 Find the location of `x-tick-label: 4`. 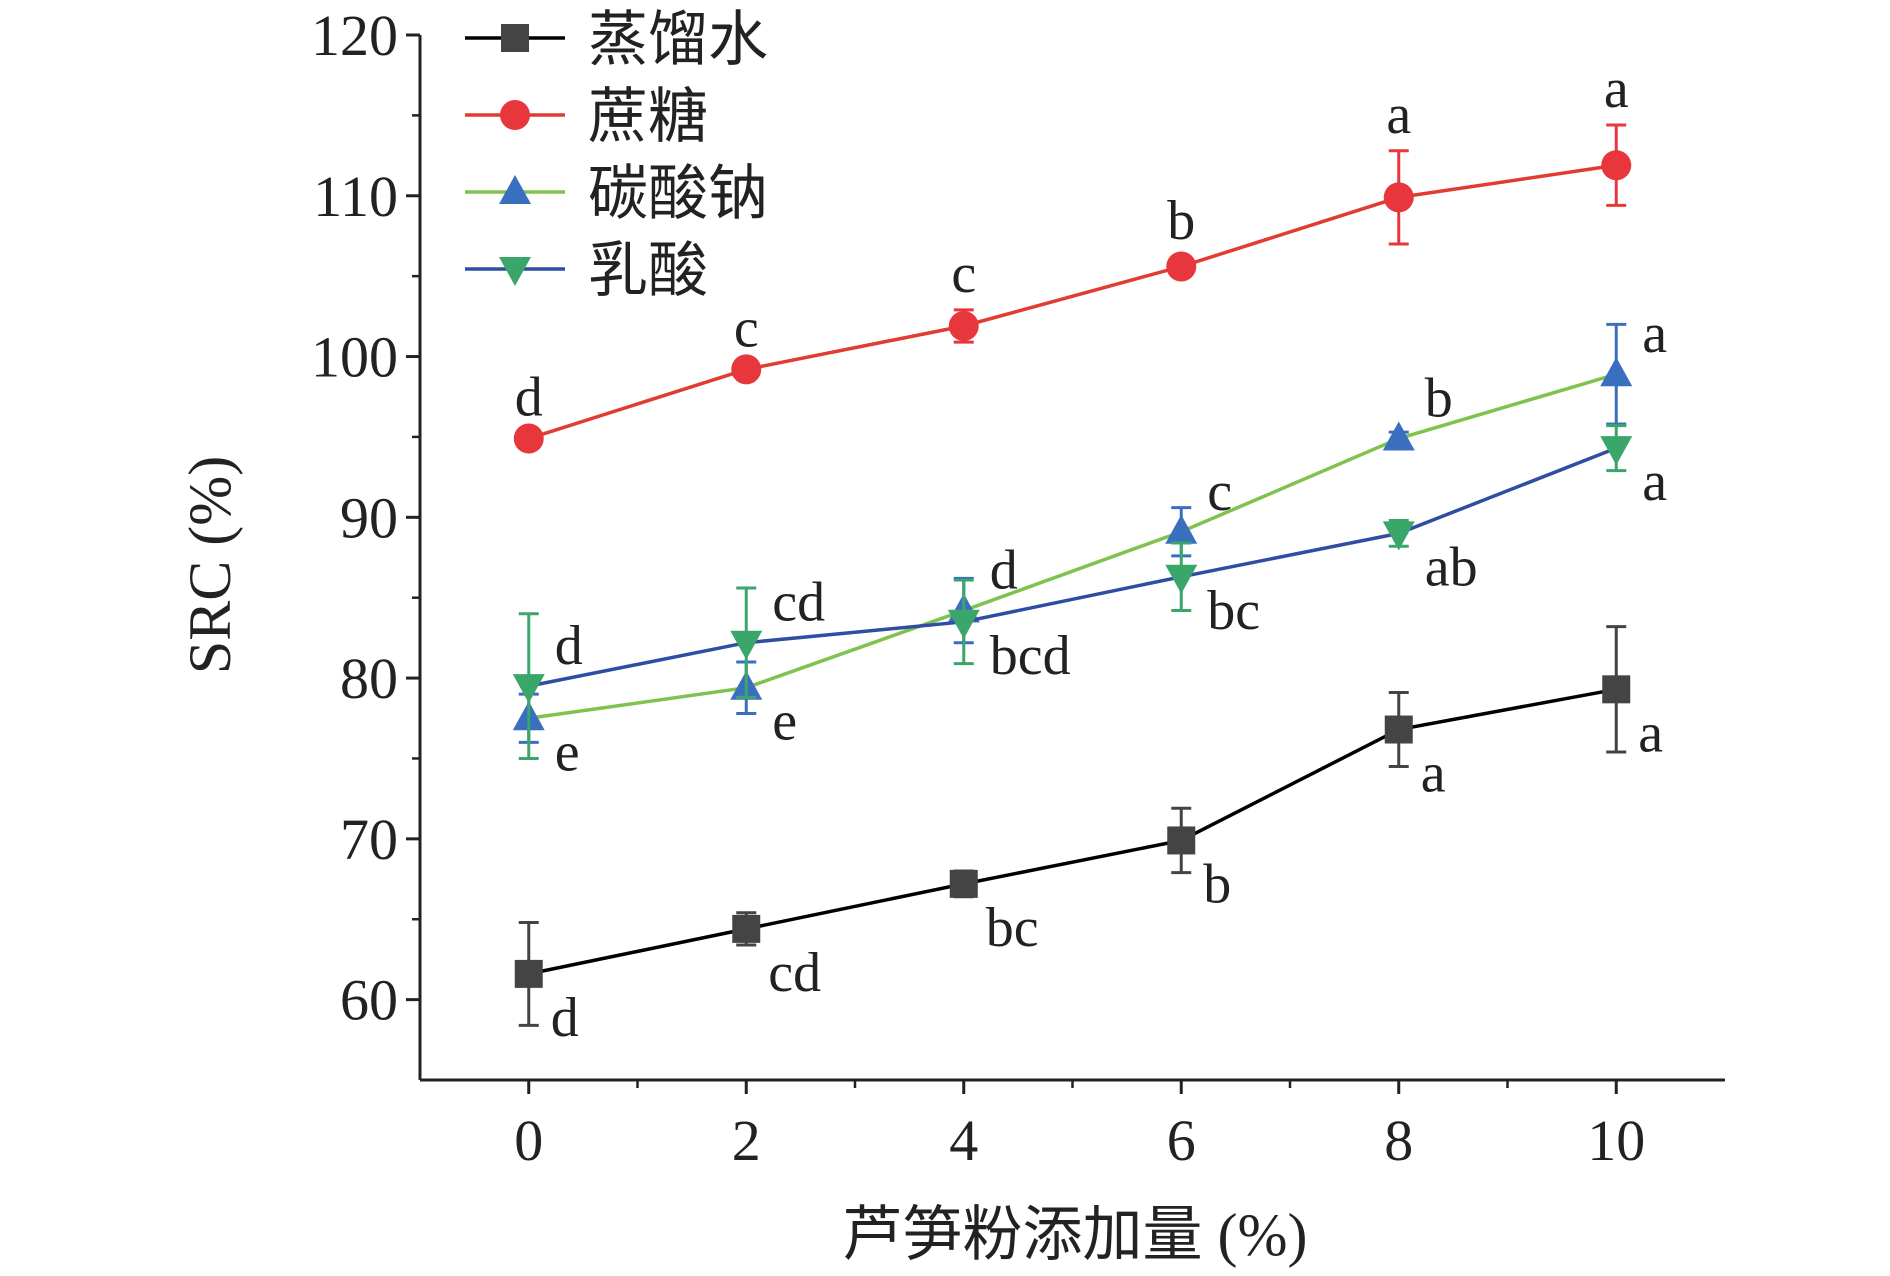

x-tick-label: 4 is located at coordinates (963, 1140).